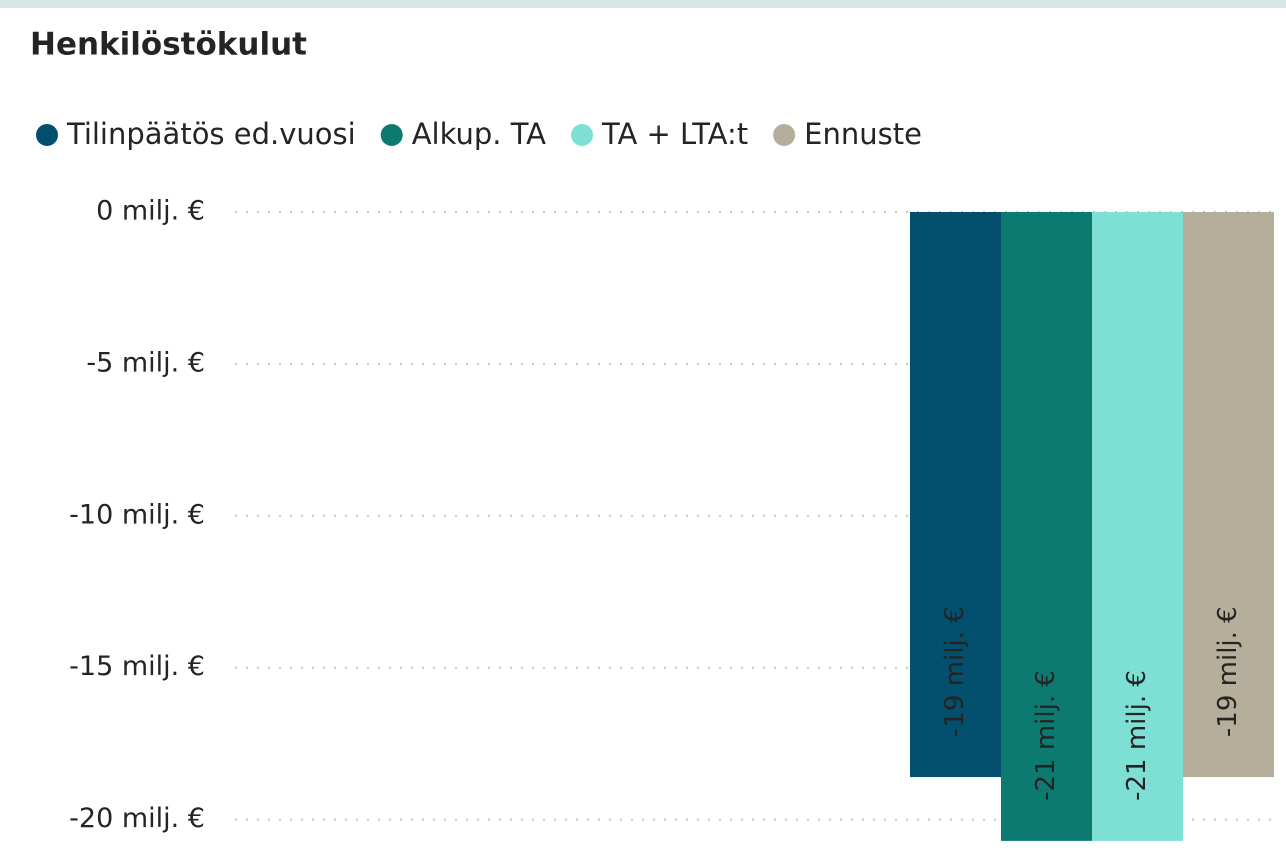 The height and width of the screenshot is (862, 1286). What do you see at coordinates (211, 134) in the screenshot?
I see `legend-label: Tilinpäätös ed.vuosi` at bounding box center [211, 134].